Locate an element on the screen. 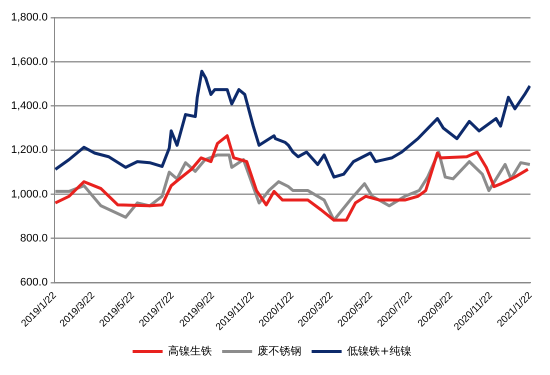 The image size is (550, 375). y-tick-label: 1,400.0 is located at coordinates (29, 106).